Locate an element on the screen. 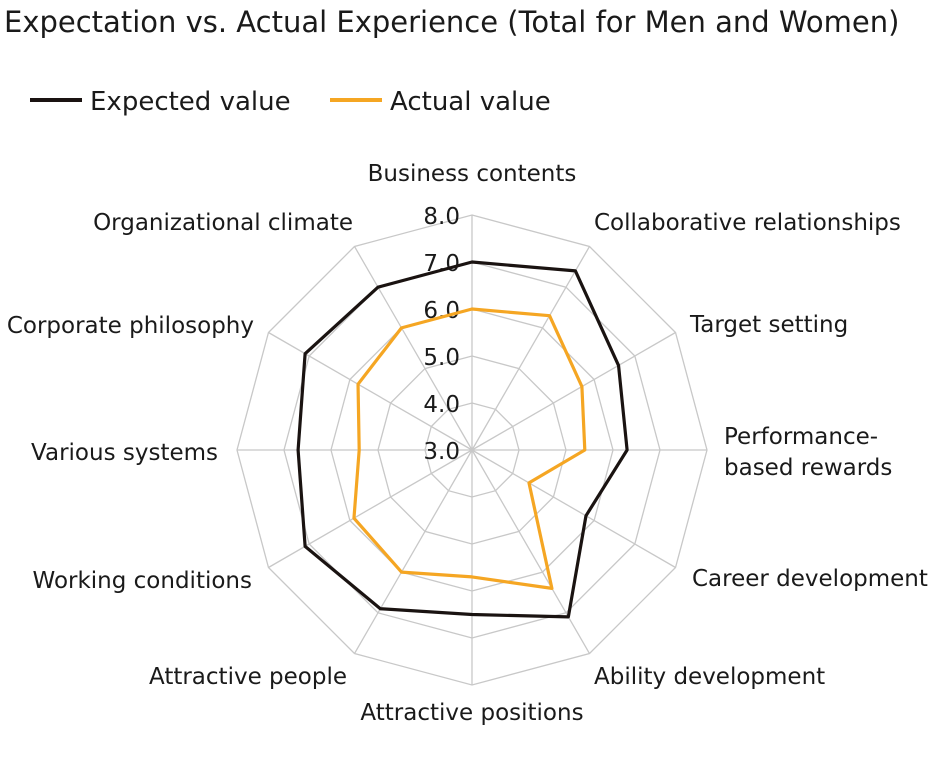 This screenshot has width=930, height=776. category-label: Collaborative relationships is located at coordinates (747, 223).